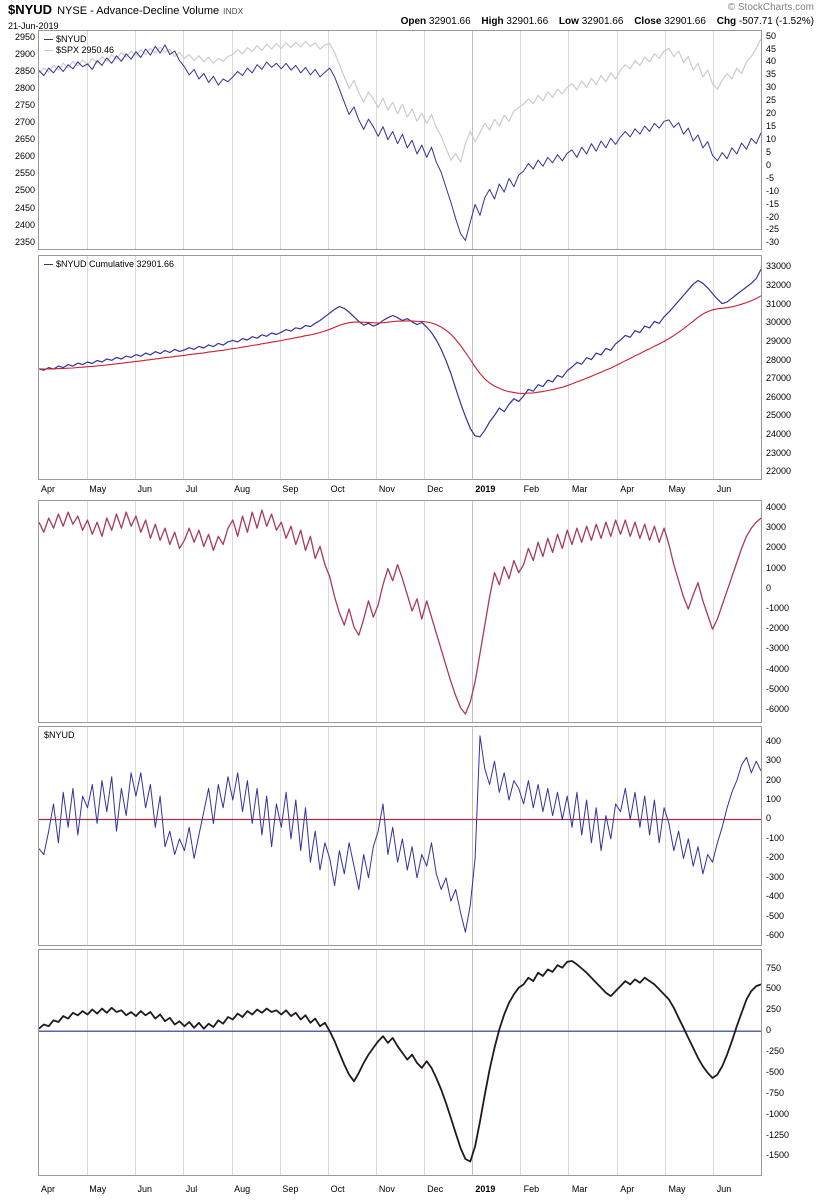 The image size is (820, 1200). Describe the element at coordinates (24, 122) in the screenshot. I see `y-axis-label: 2700` at that location.